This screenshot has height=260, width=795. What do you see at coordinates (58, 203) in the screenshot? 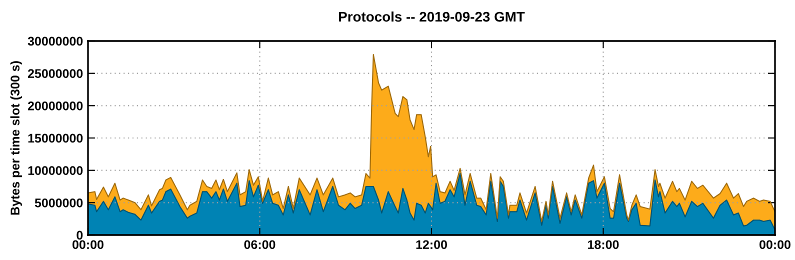
I see `y-tick-label: 5000000` at bounding box center [58, 203].